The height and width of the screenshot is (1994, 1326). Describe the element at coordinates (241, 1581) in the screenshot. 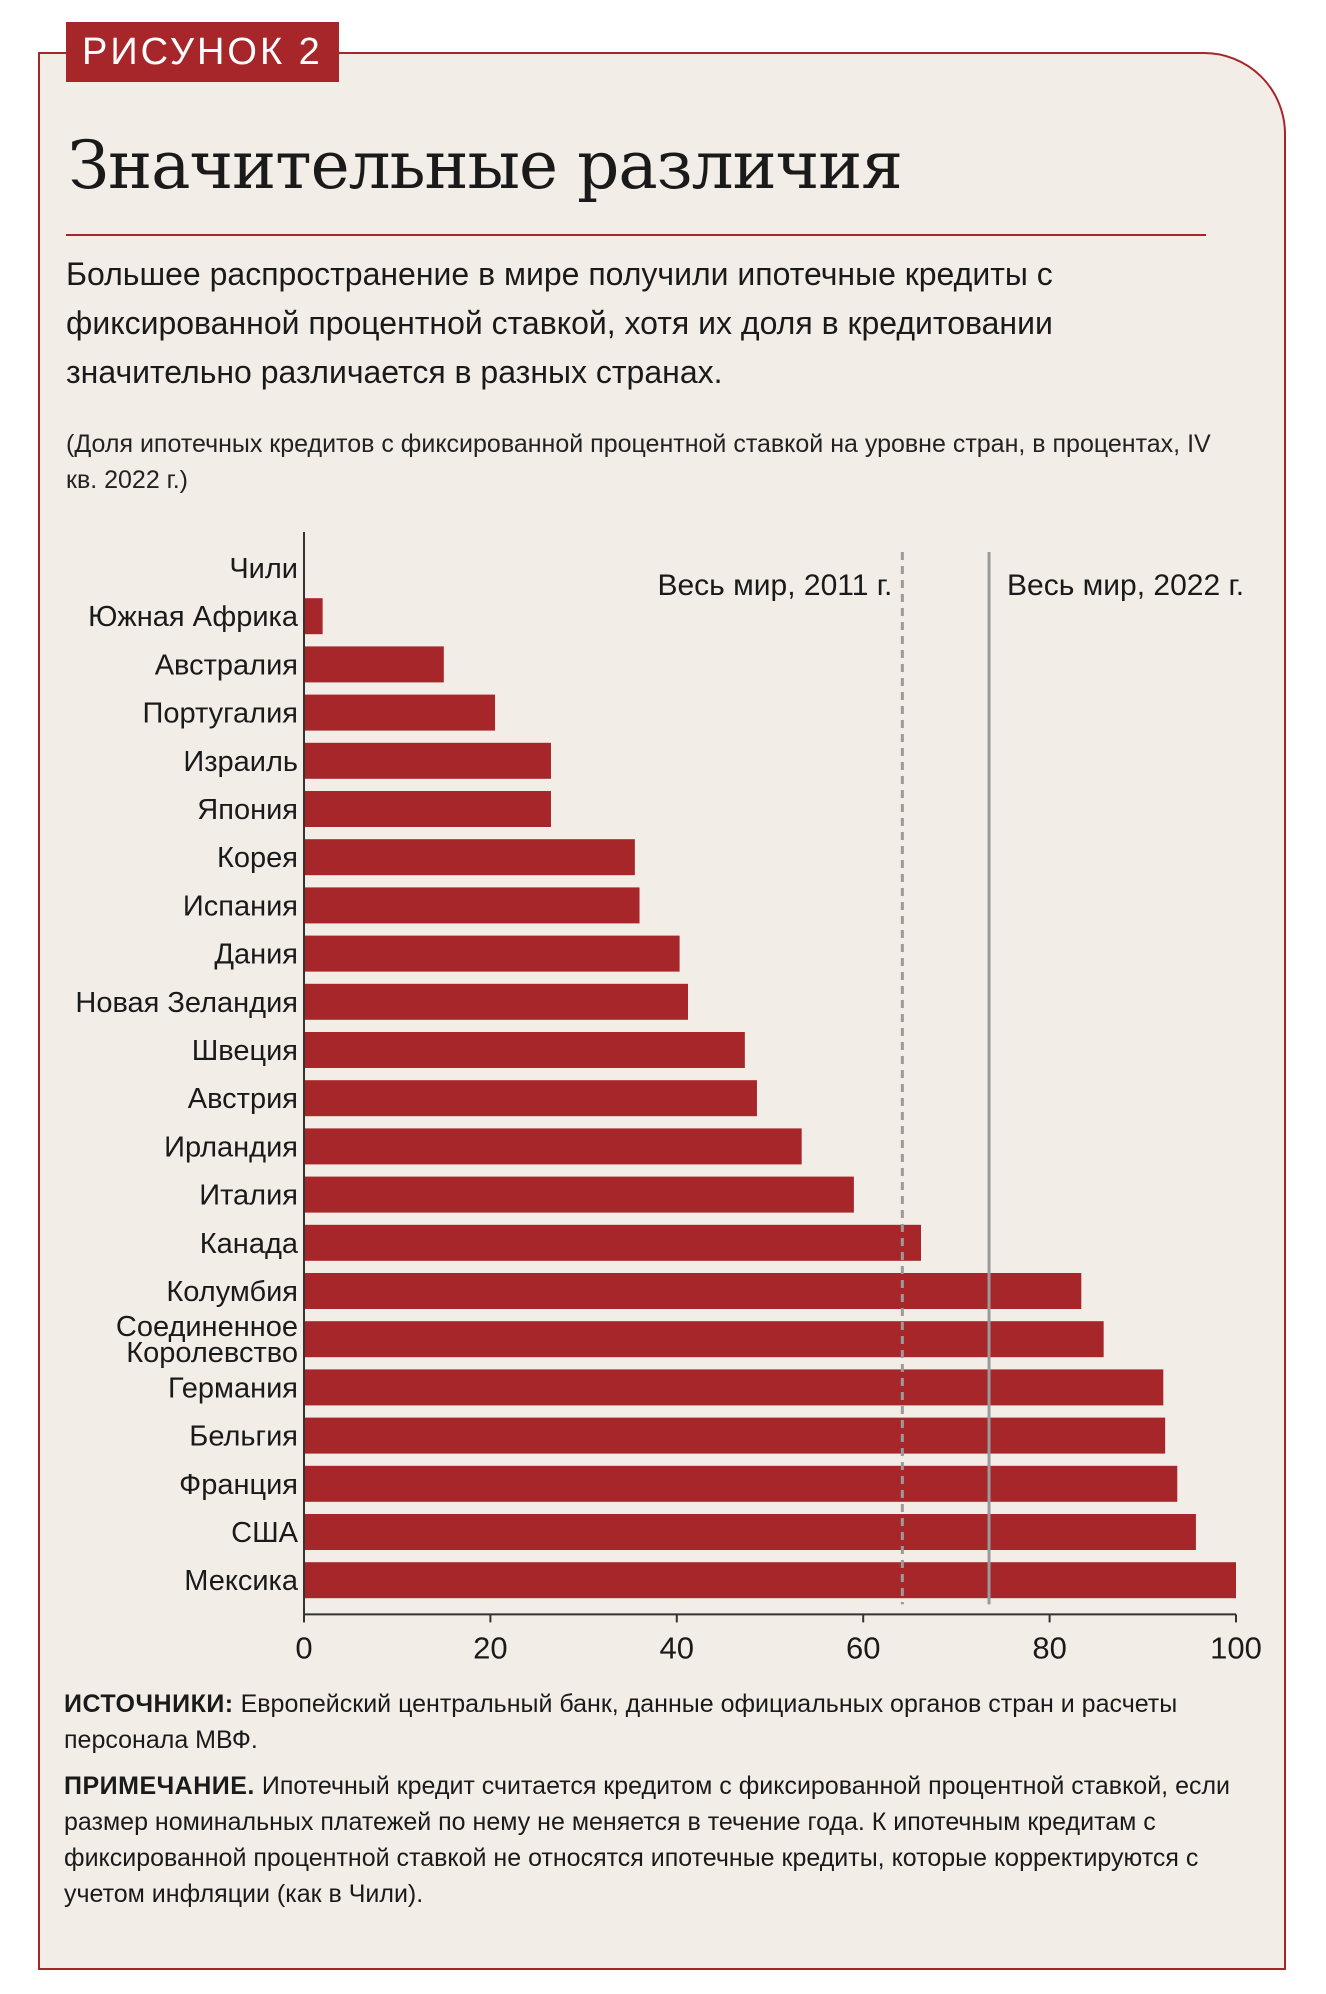

I see `category-label-21: Мексика` at that location.